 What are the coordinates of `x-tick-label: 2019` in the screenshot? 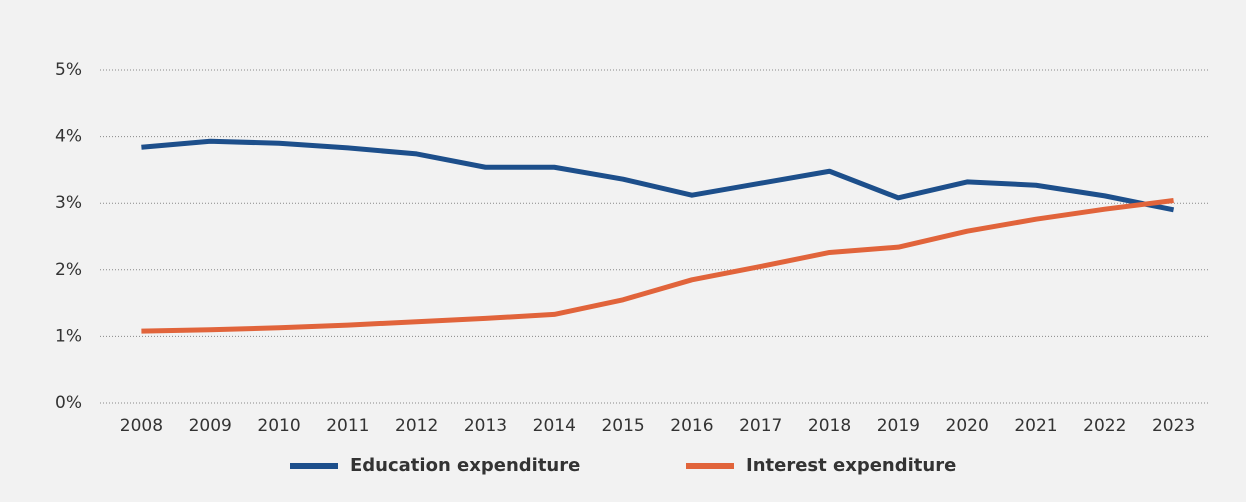 It's located at (898, 426).